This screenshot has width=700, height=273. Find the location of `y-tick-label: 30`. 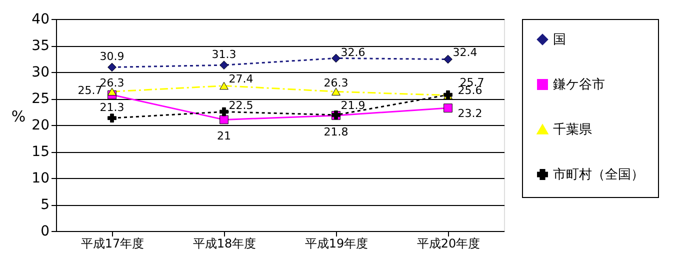

y-tick-label: 30 is located at coordinates (41, 72).